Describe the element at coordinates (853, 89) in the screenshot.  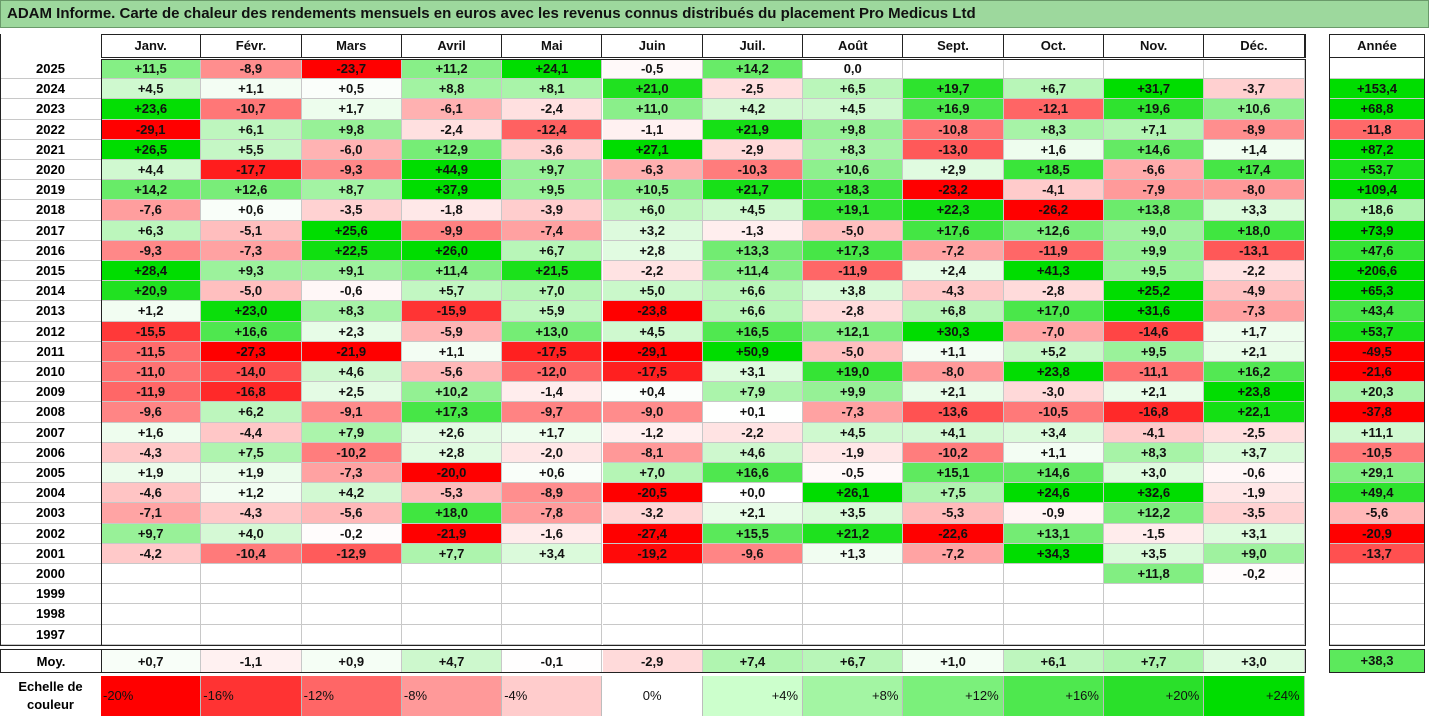
I see `heatmap-cell: +6,5` at that location.